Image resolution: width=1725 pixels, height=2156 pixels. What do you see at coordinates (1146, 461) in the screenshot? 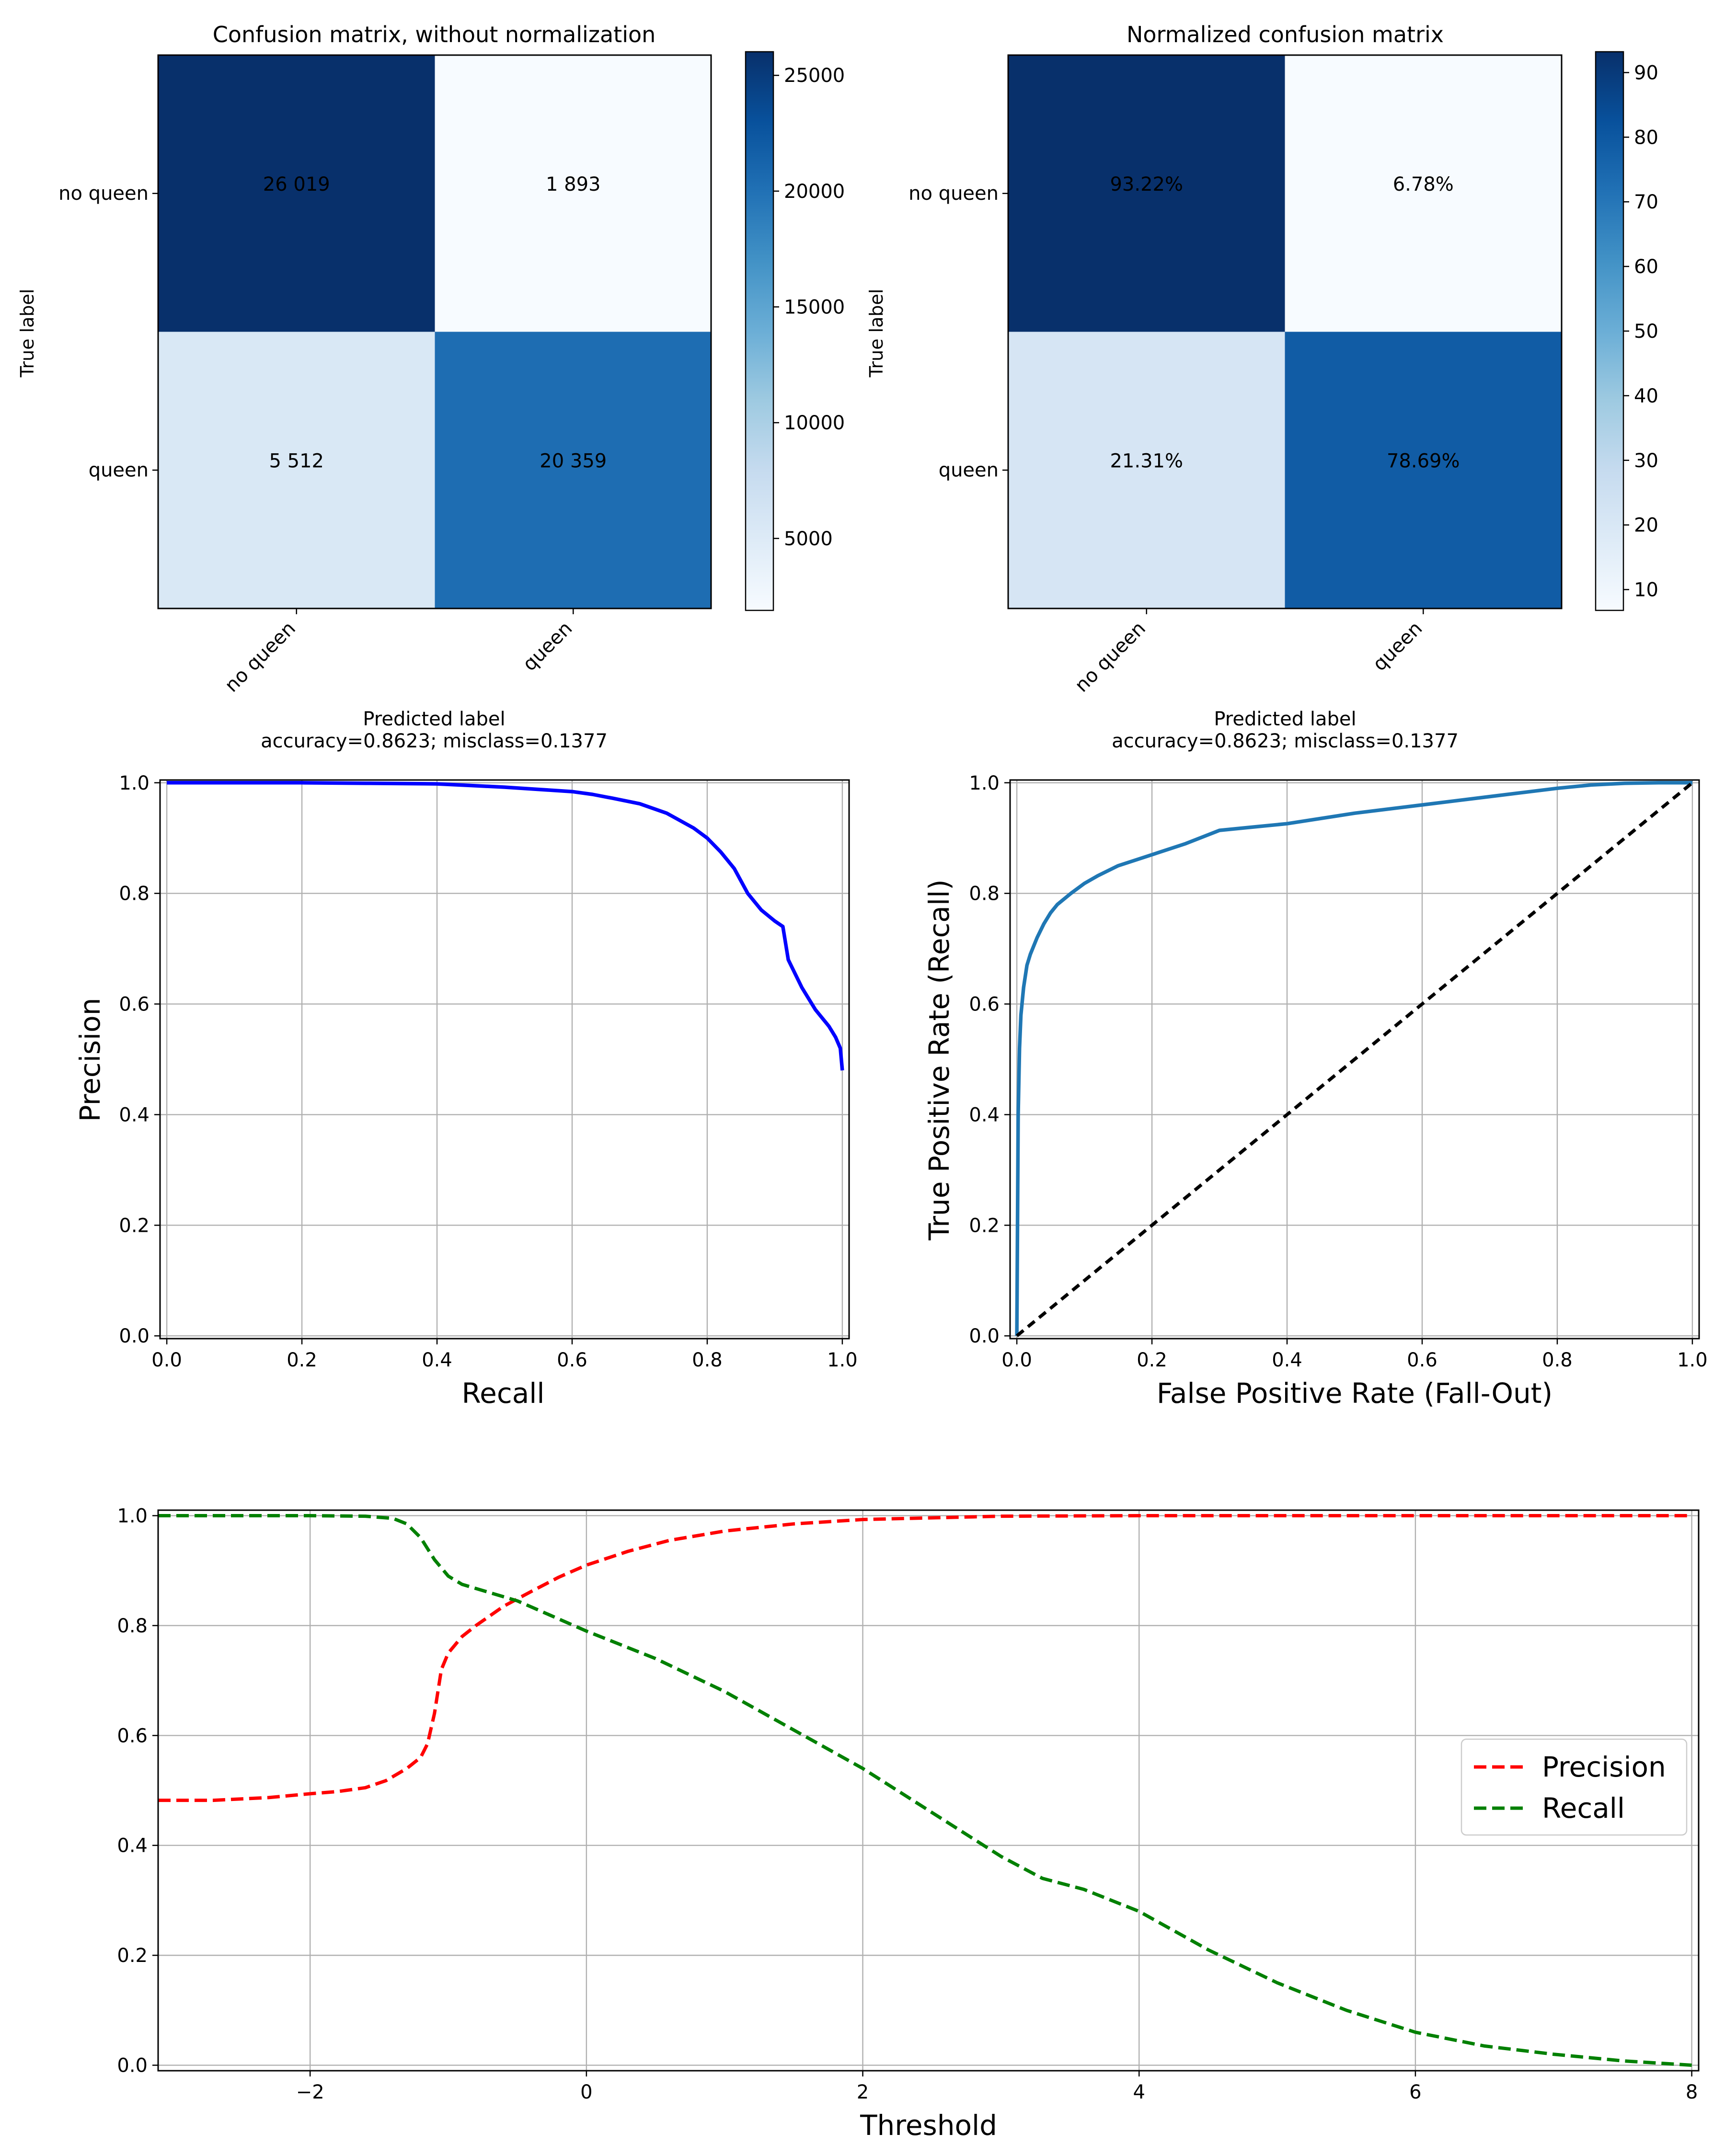
I see `cm-cell-label: 21.31%` at bounding box center [1146, 461].